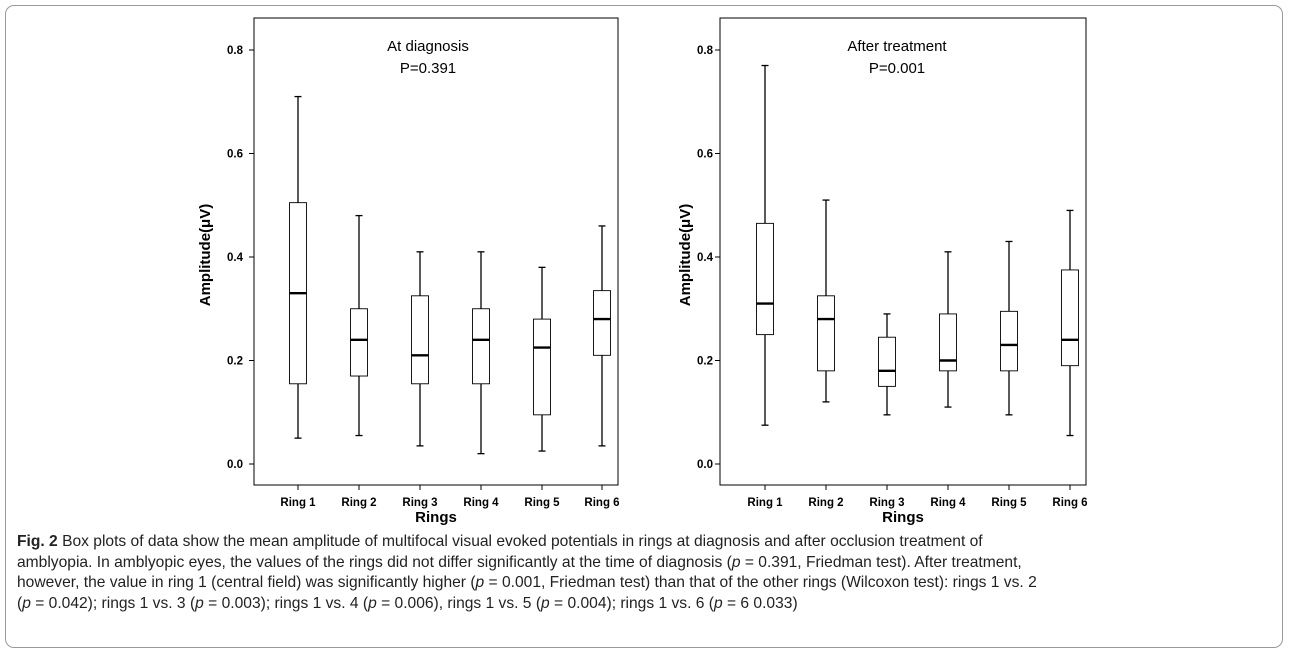  What do you see at coordinates (37, 541) in the screenshot?
I see `caption-figure-label: Fig. 2` at bounding box center [37, 541].